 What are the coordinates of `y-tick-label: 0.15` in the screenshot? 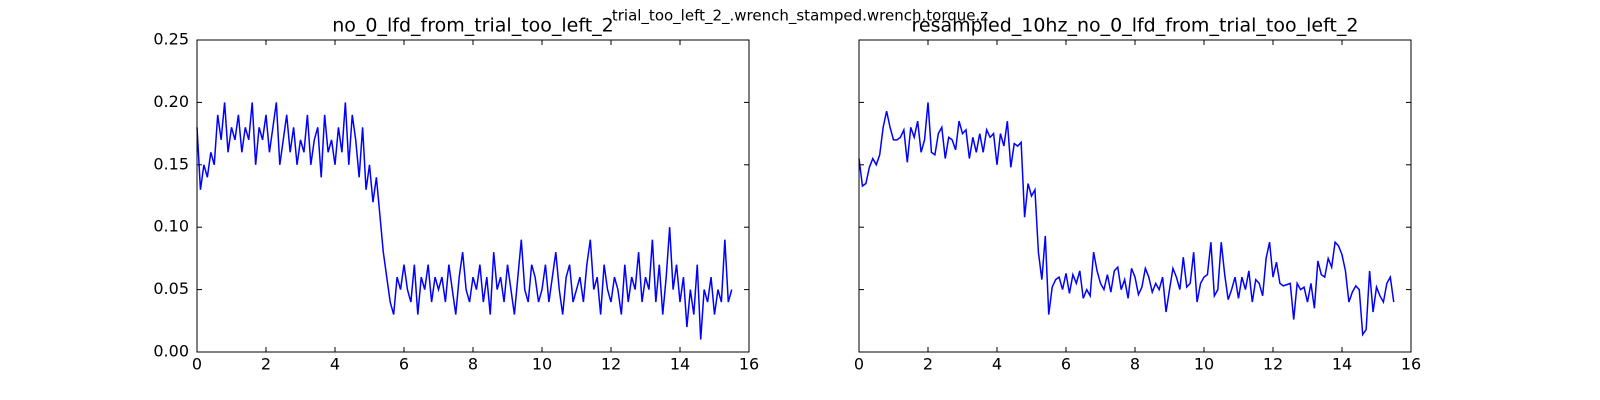 It's located at (171, 163).